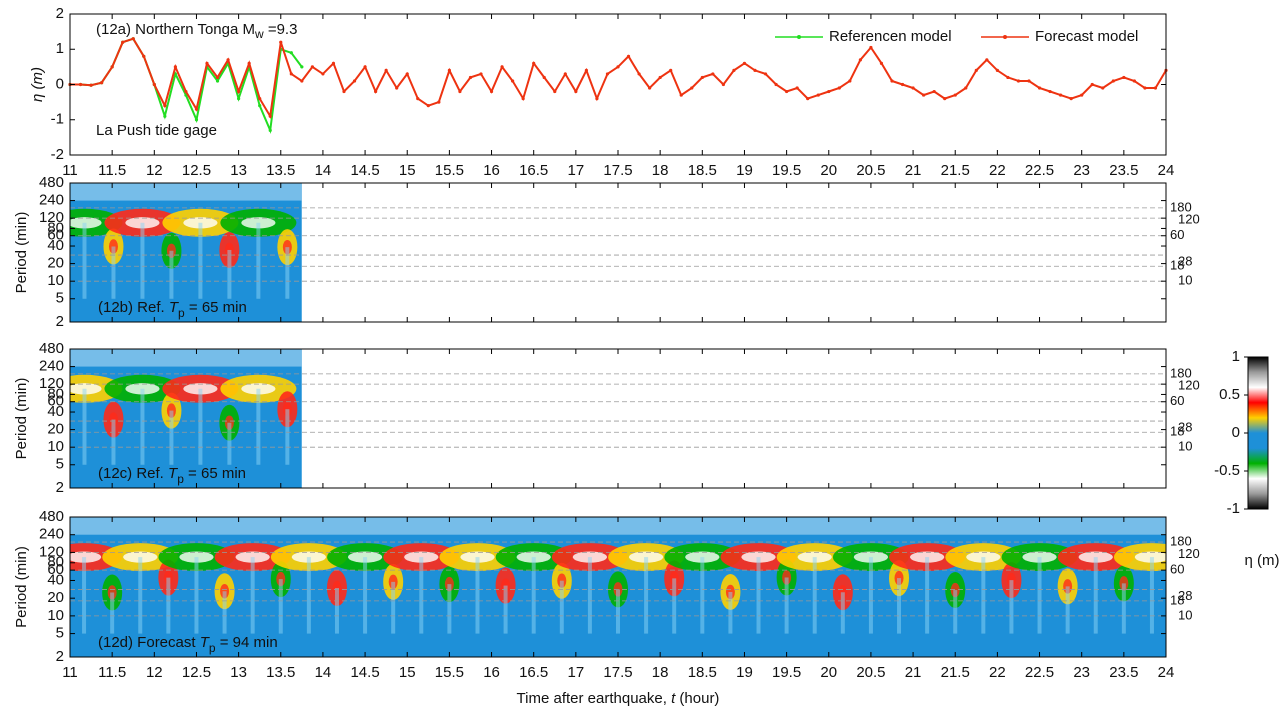 The height and width of the screenshot is (718, 1288). What do you see at coordinates (364, 170) in the screenshot?
I see `x-tick-label: 14.5` at bounding box center [364, 170].